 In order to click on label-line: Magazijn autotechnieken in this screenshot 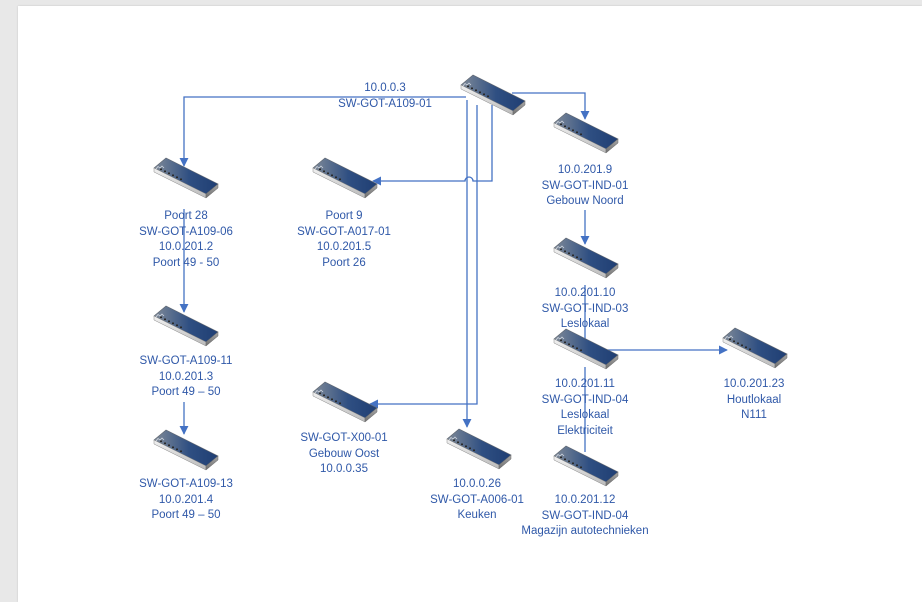, I will do `click(585, 531)`.